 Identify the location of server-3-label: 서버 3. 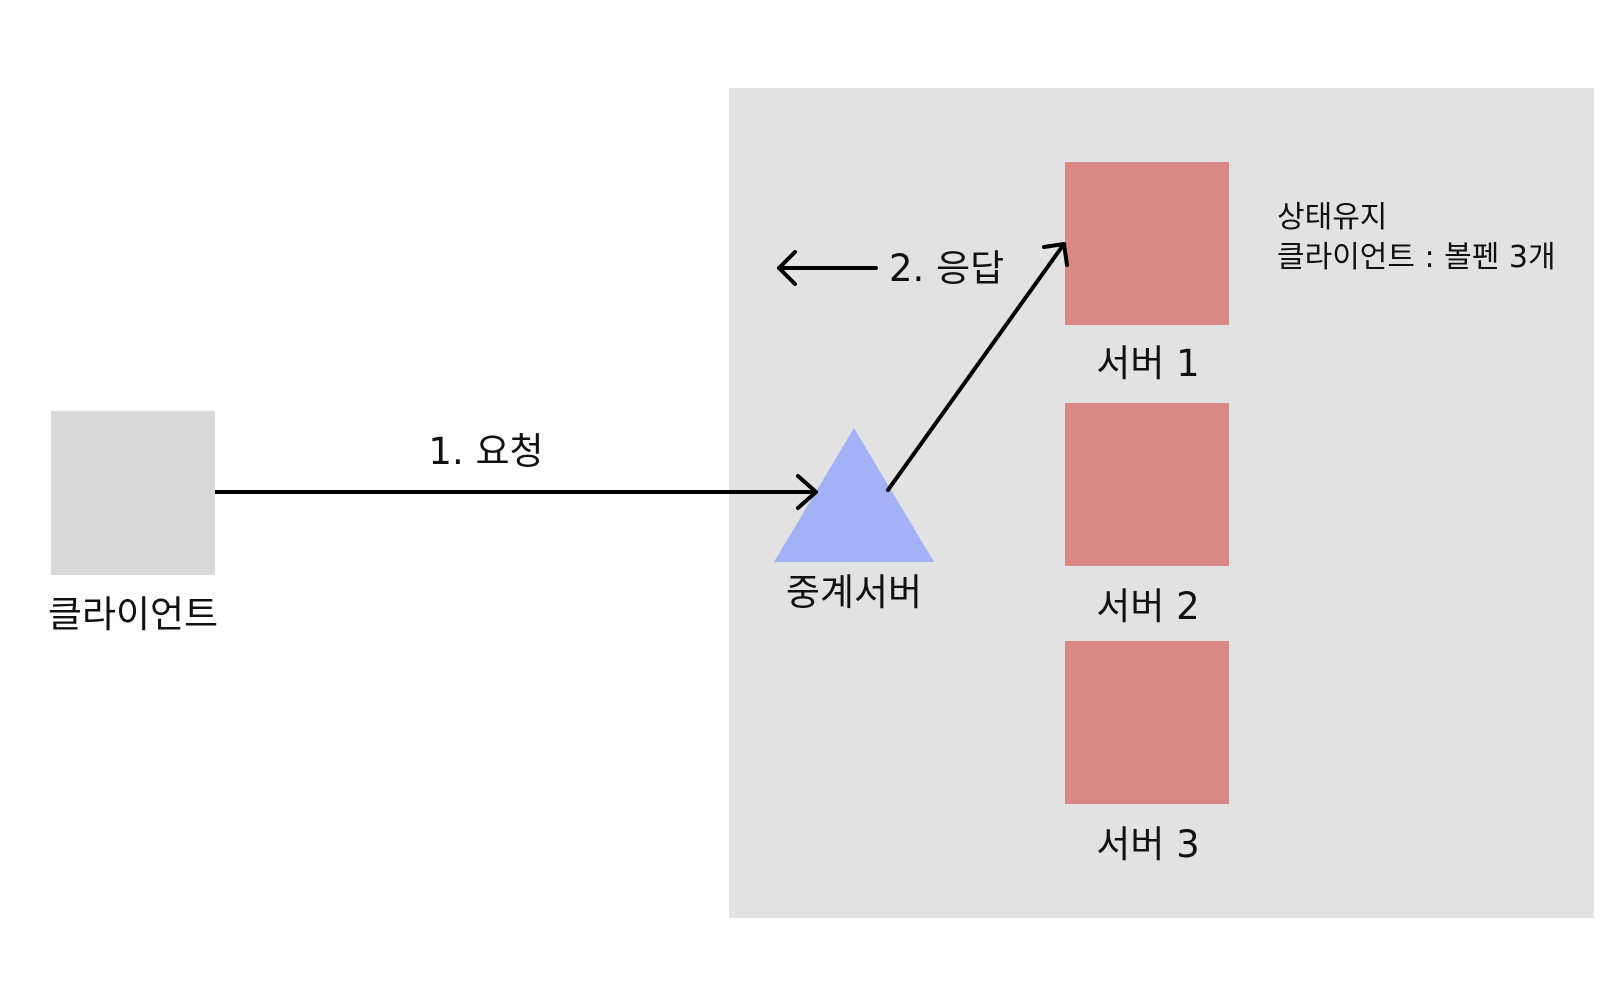
(1148, 844).